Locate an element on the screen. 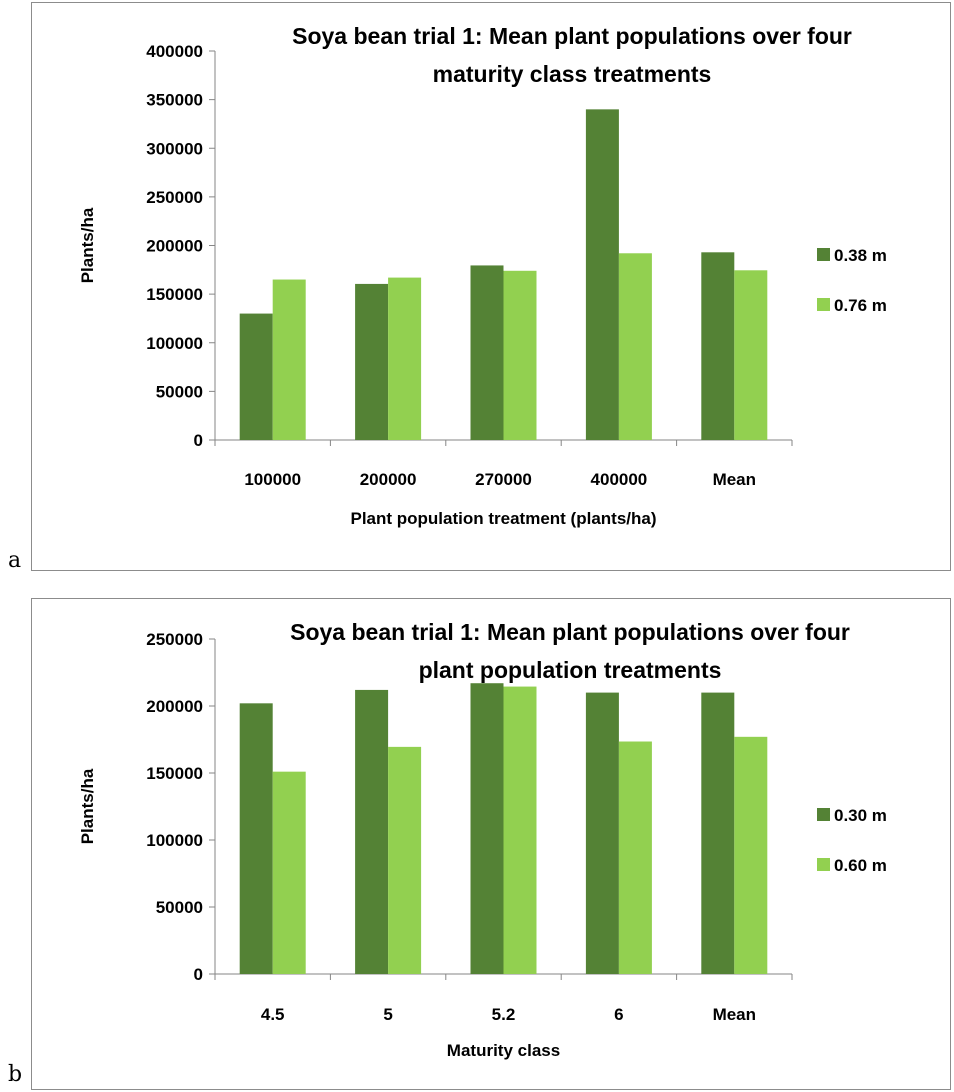 This screenshot has width=954, height=1092. chart-a-x-tick-label: Mean is located at coordinates (734, 479).